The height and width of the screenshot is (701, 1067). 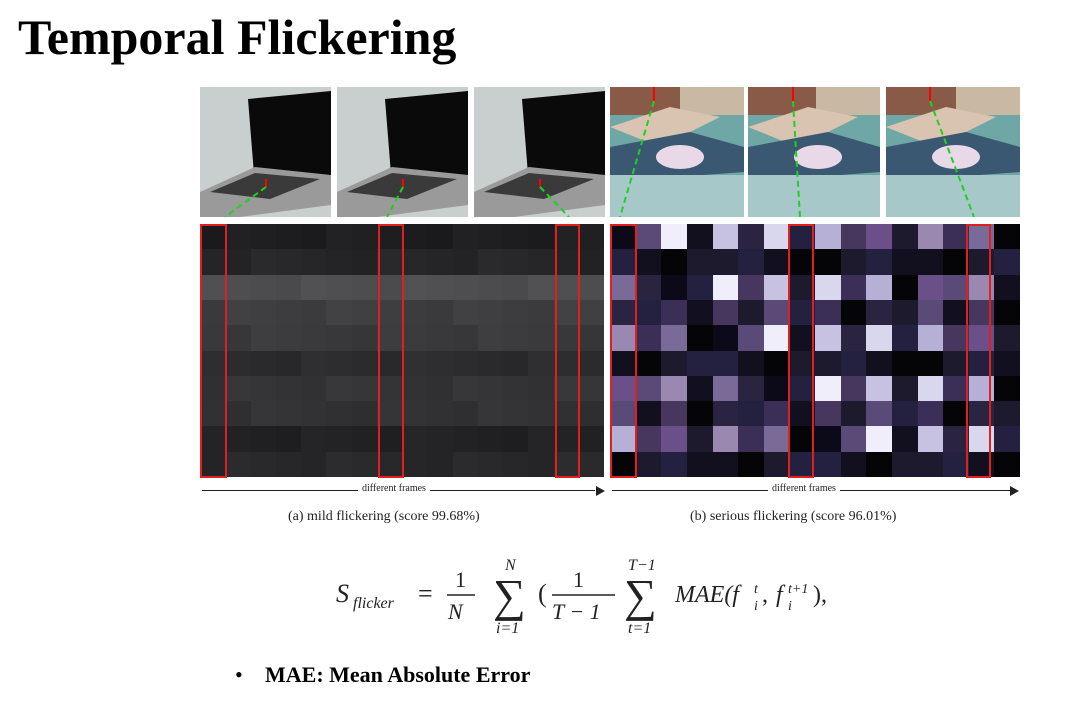 What do you see at coordinates (576, 611) in the screenshot?
I see `formula-T-minus-1: T − 1` at bounding box center [576, 611].